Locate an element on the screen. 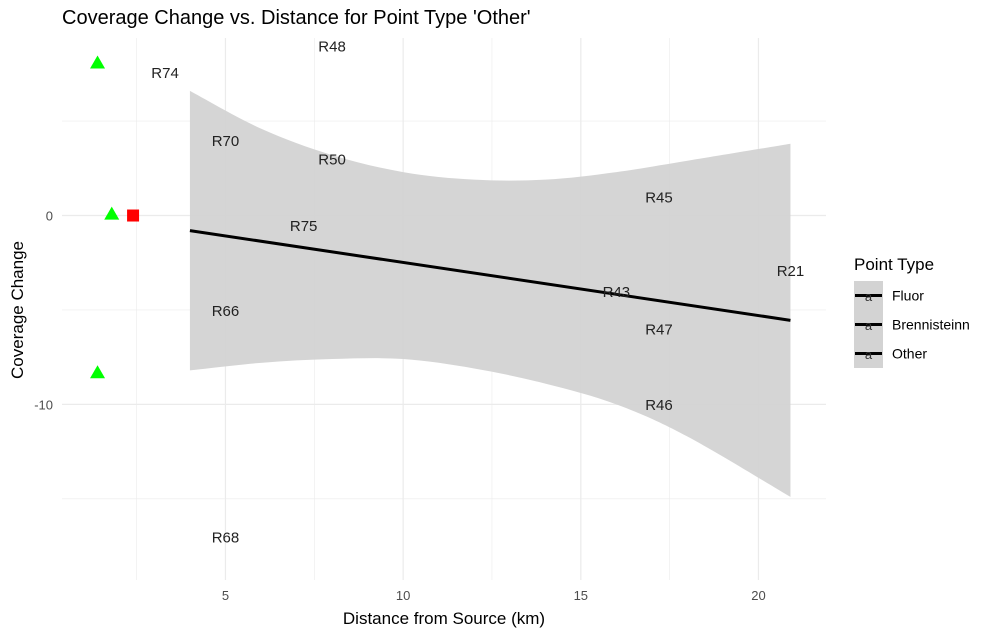 This screenshot has height=637, width=990. y-axis-ticks: 0 -10 is located at coordinates (43, 311).